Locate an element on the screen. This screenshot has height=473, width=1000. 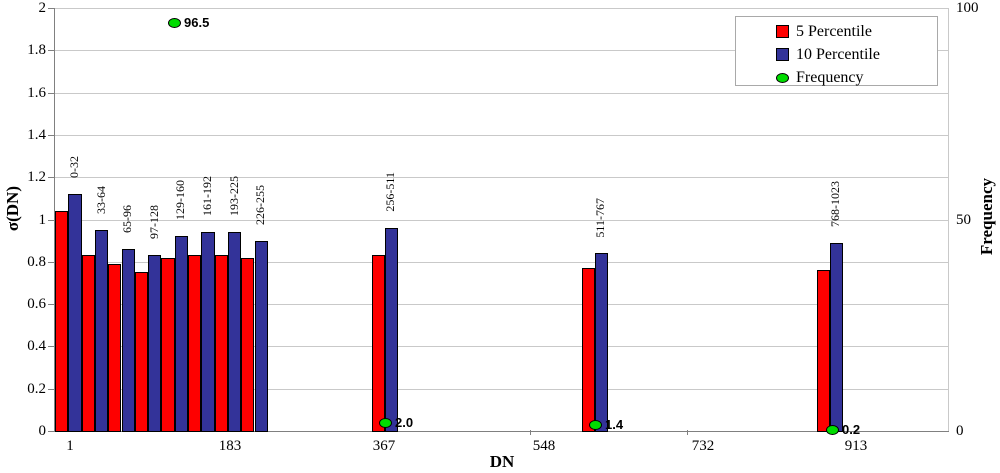
y-axis-tick-0.6 is located at coordinates (51, 304).